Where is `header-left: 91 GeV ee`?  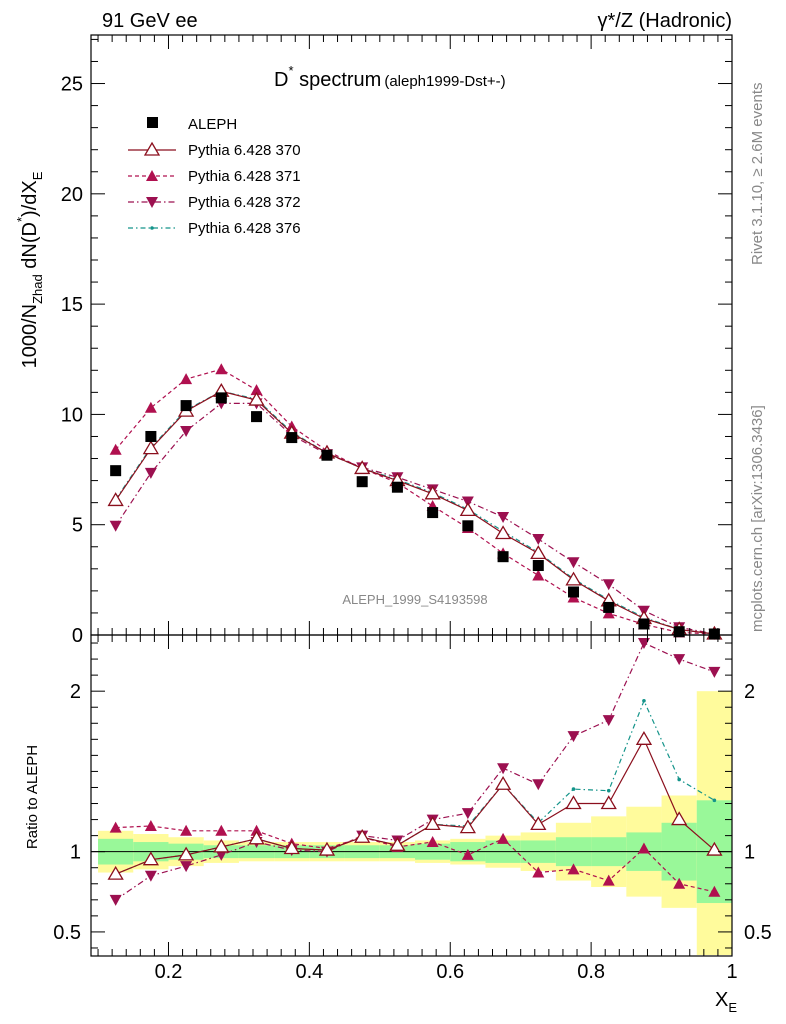
header-left: 91 GeV ee is located at coordinates (150, 21).